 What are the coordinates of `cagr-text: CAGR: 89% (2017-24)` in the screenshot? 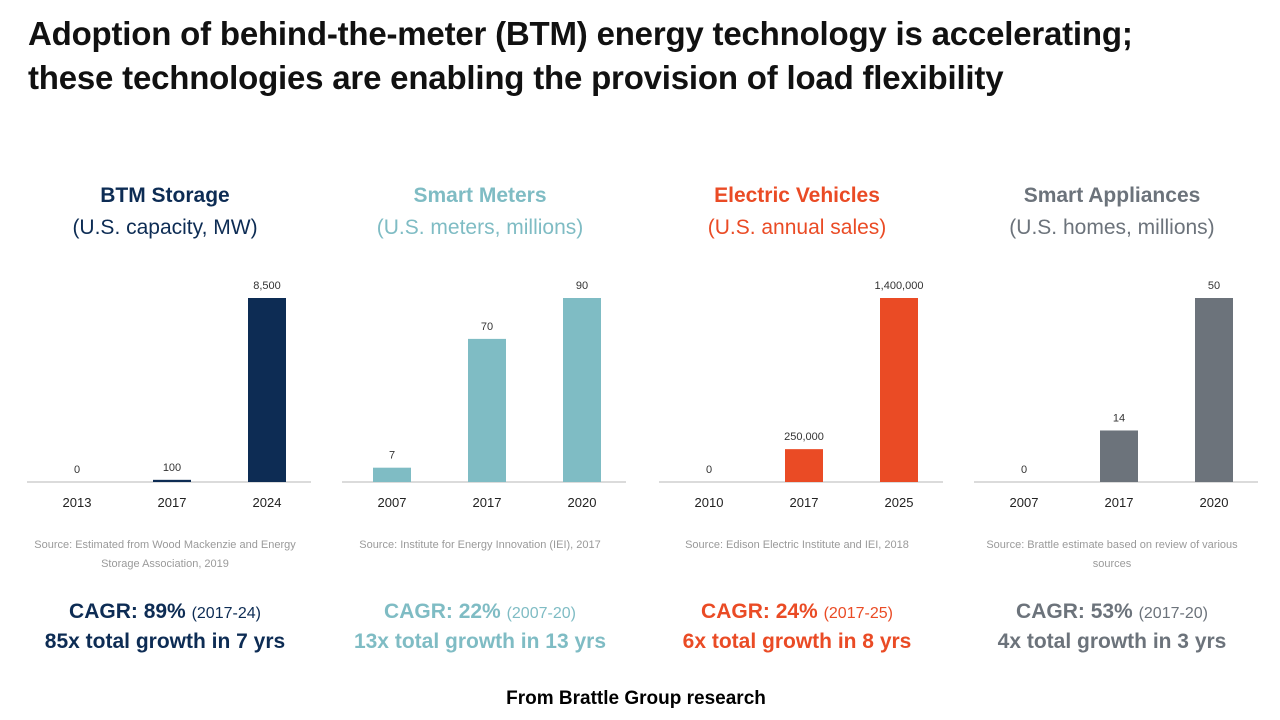 It's located at (165, 612).